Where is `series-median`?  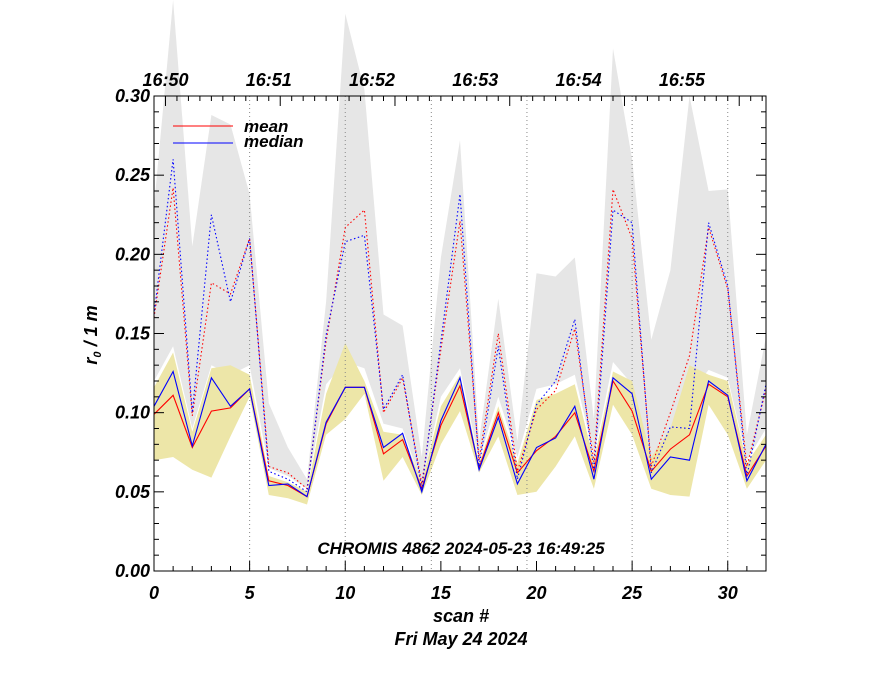 series-median is located at coordinates (460, 434).